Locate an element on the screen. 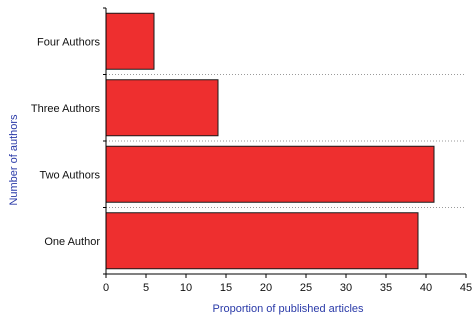 Image resolution: width=473 pixels, height=325 pixels. x-tick-label: 35 is located at coordinates (386, 288).